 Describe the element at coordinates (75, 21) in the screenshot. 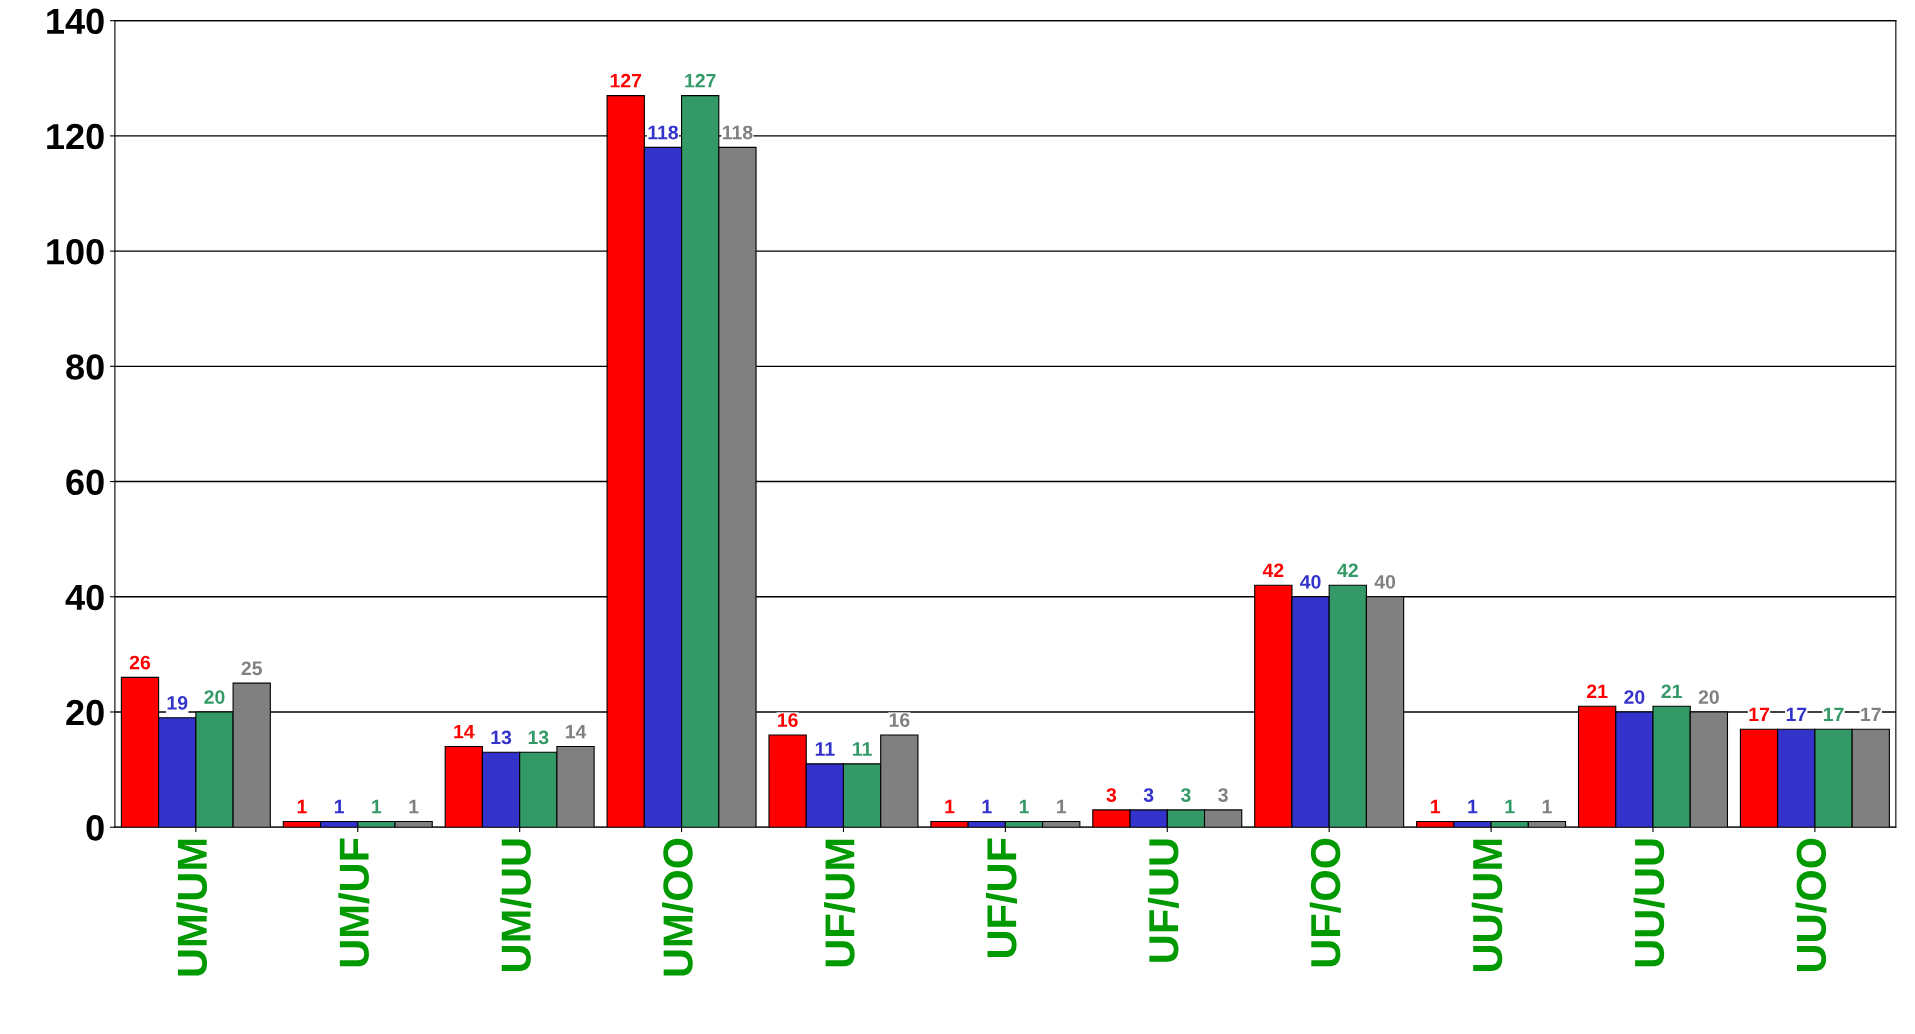

I see `y-tick-label: 140` at that location.